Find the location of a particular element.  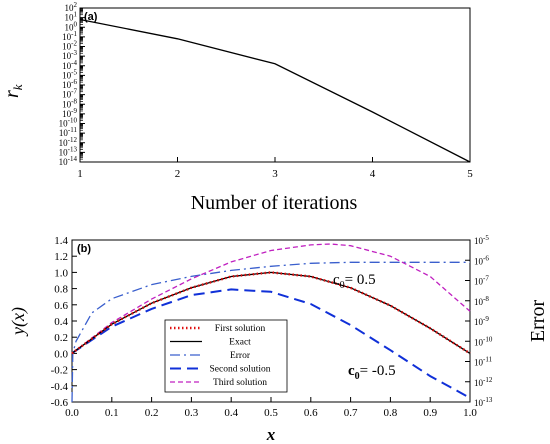

b-y-right-tick-label-0: 10⁻⁵ is located at coordinates (481, 240).